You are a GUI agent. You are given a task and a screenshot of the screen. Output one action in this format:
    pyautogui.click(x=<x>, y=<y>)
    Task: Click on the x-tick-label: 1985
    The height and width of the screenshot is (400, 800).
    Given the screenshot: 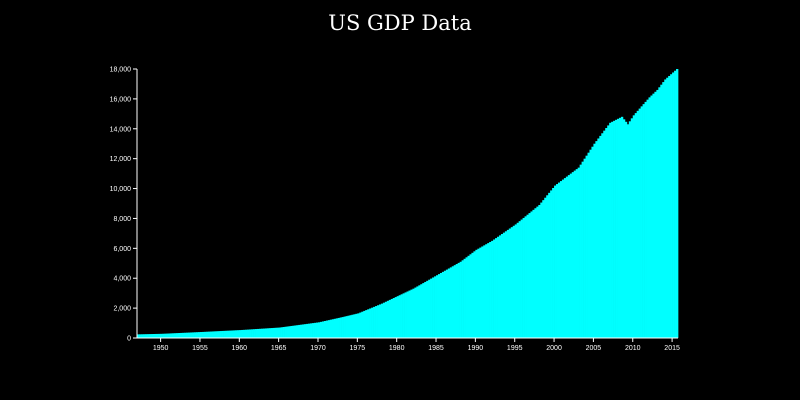 What is the action you would take?
    pyautogui.click(x=436, y=348)
    